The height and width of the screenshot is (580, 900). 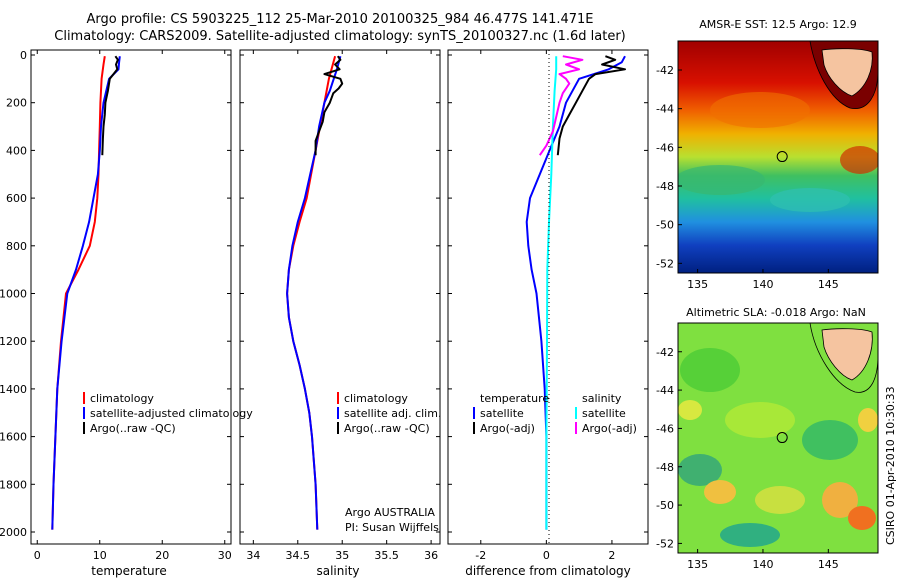 What do you see at coordinates (782, 438) in the screenshot?
I see `argo-position-marker-sla` at bounding box center [782, 438].